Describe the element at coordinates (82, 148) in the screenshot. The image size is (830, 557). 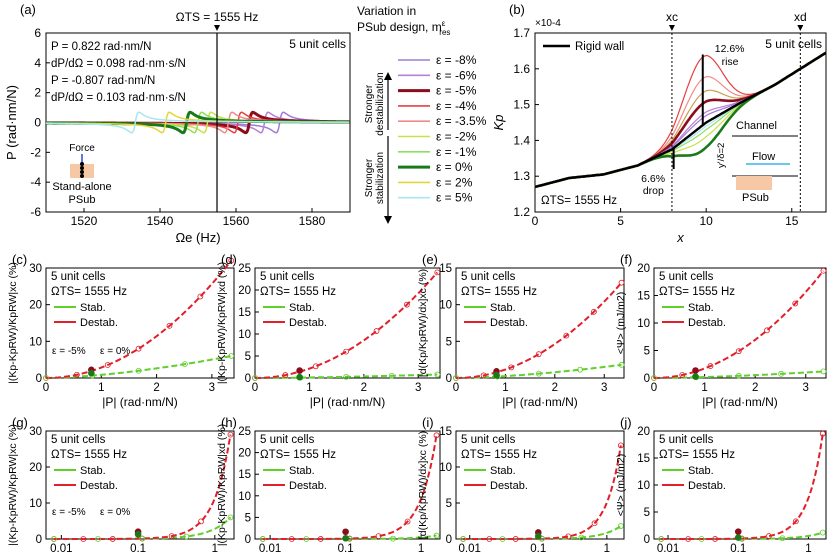
I see `inset-force-label: Force` at that location.